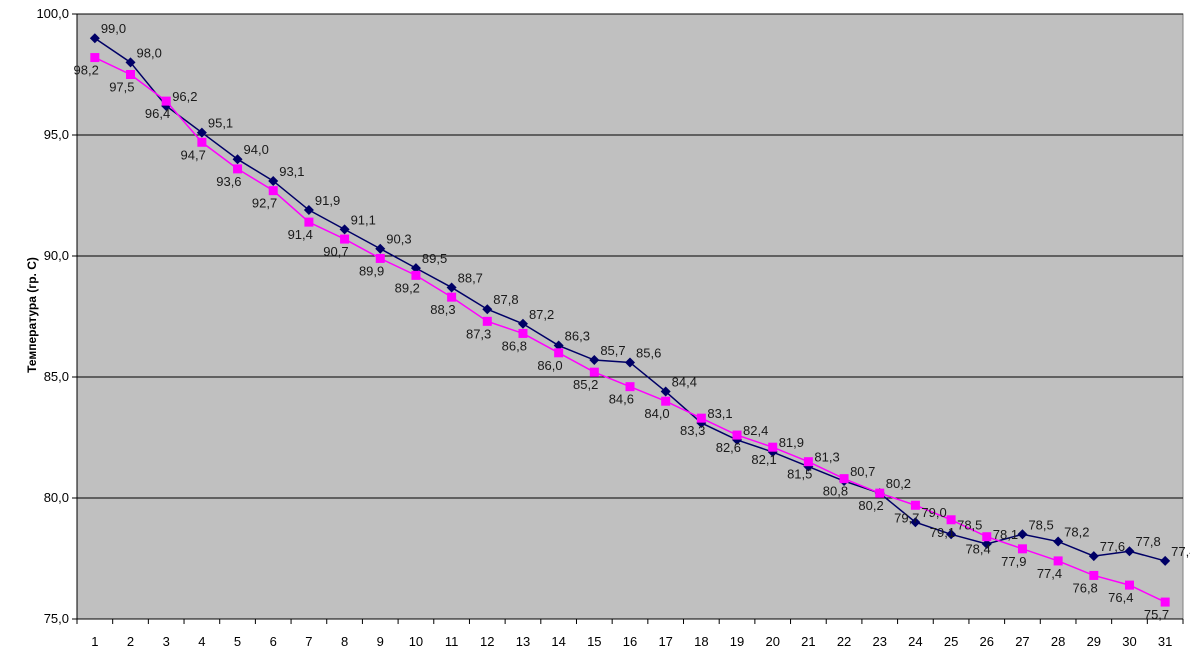  What do you see at coordinates (898, 483) in the screenshot?
I see `series-1-data-label: 80,2` at bounding box center [898, 483].